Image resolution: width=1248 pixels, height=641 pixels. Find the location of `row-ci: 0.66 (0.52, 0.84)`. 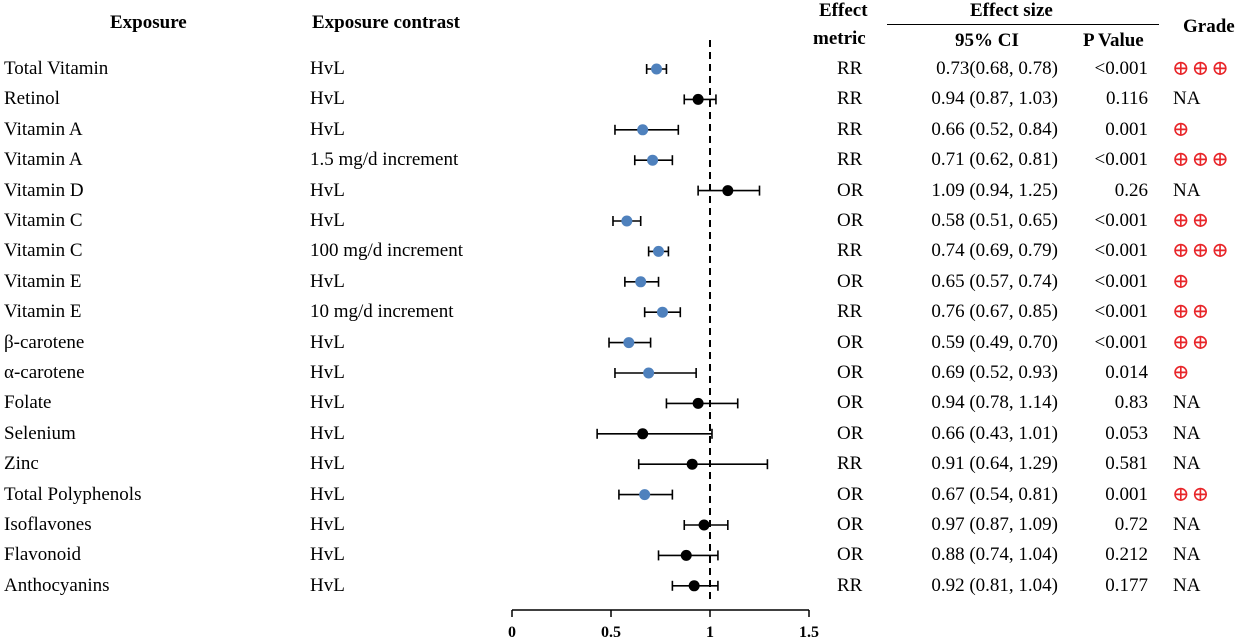

row-ci: 0.66 (0.52, 0.84) is located at coordinates (994, 129).